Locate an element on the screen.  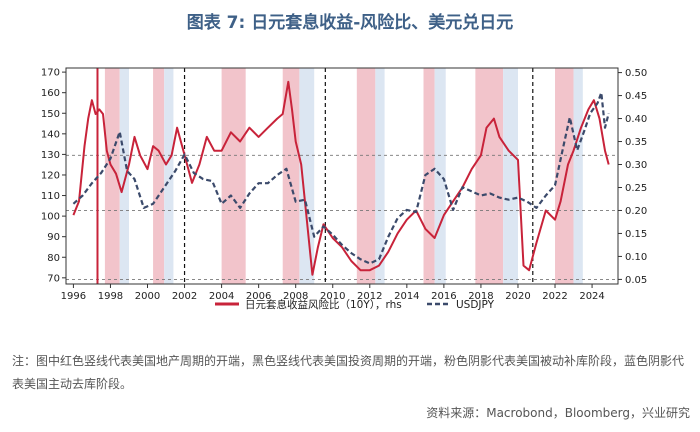
y-left-tick-label: 160 is located at coordinates (50, 93).